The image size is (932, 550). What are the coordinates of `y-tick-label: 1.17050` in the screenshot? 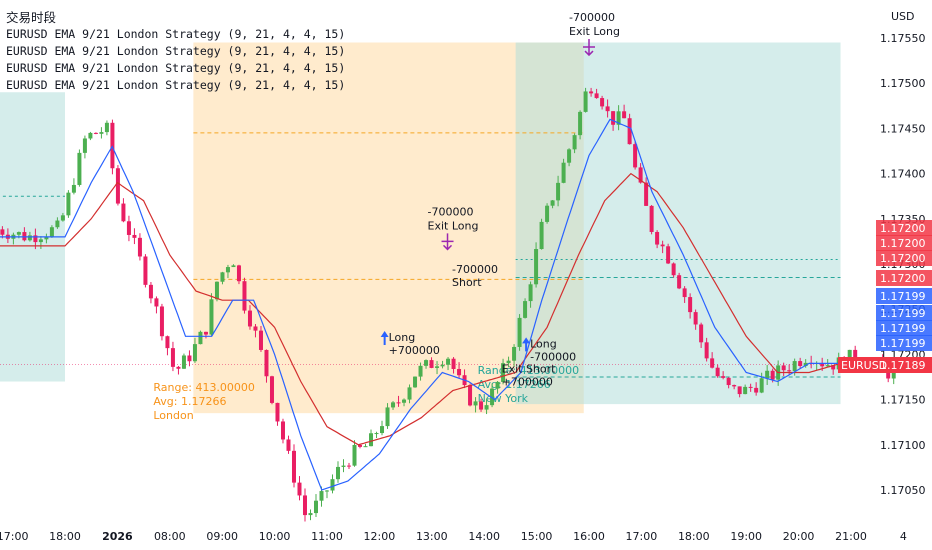 It's located at (903, 490).